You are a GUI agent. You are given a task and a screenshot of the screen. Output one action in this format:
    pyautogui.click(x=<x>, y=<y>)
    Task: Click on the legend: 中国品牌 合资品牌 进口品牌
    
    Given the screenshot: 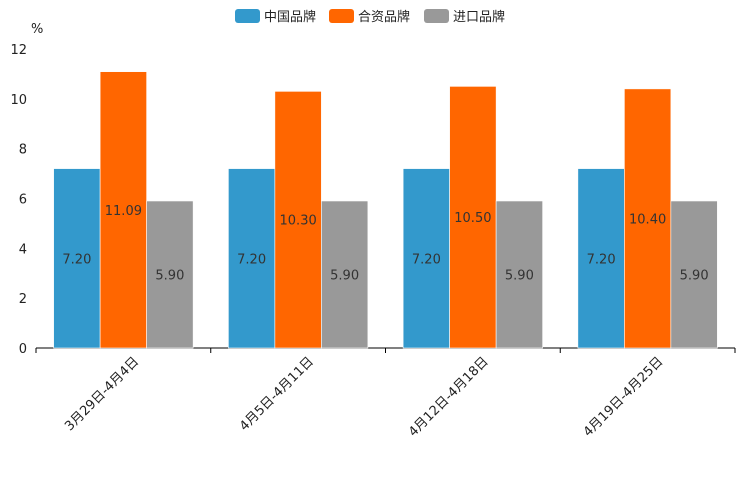 What is the action you would take?
    pyautogui.click(x=370, y=17)
    